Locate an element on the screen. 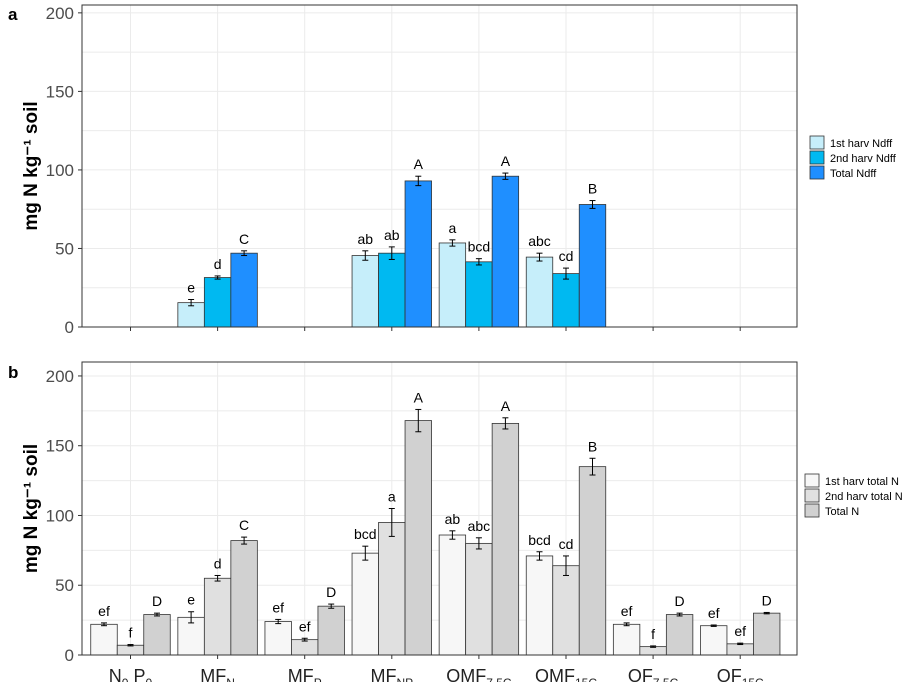 This screenshot has height=682, width=907. legend-label: 1st harv Ndff is located at coordinates (861, 144).